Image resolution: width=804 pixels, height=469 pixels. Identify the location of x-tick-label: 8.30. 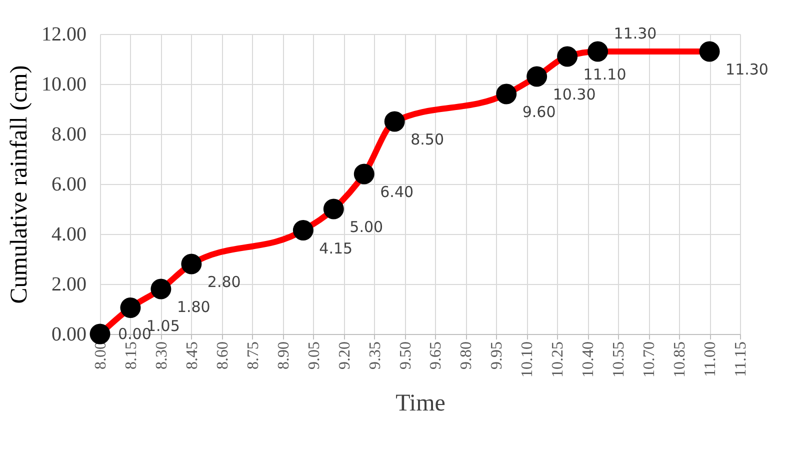
(161, 356).